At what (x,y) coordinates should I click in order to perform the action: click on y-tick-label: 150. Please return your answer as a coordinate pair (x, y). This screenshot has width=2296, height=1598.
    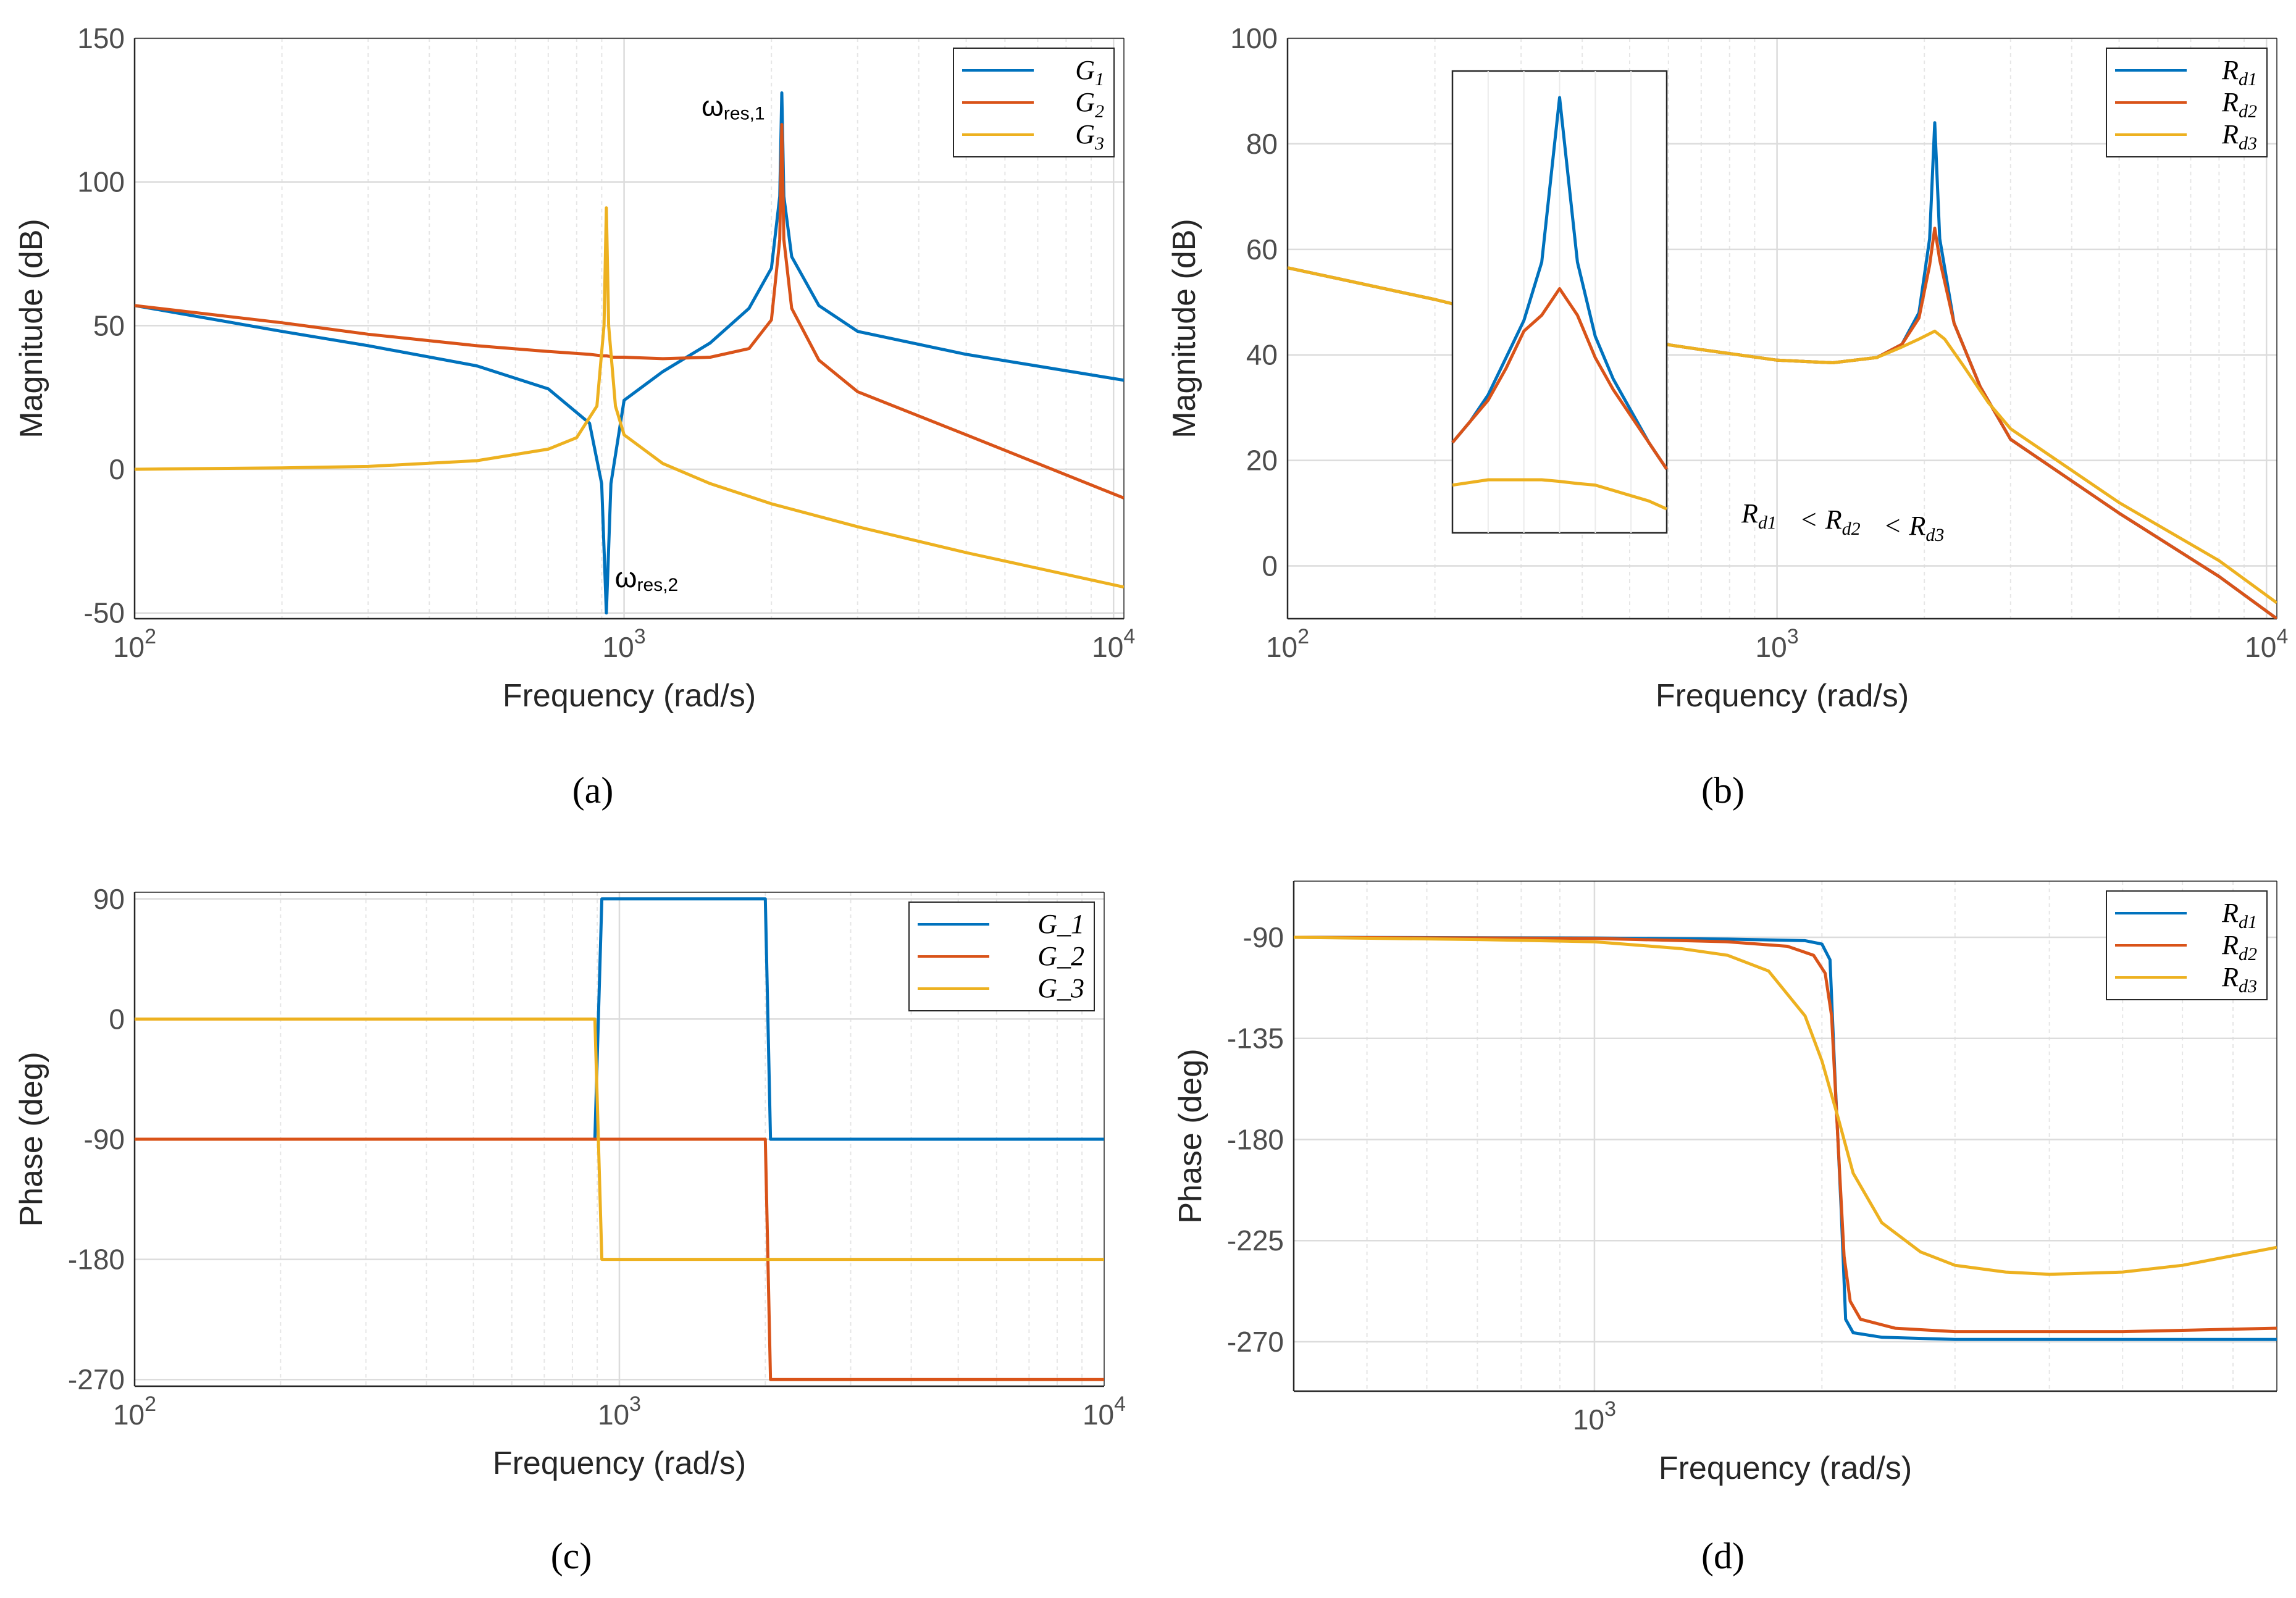
    Looking at the image, I should click on (101, 38).